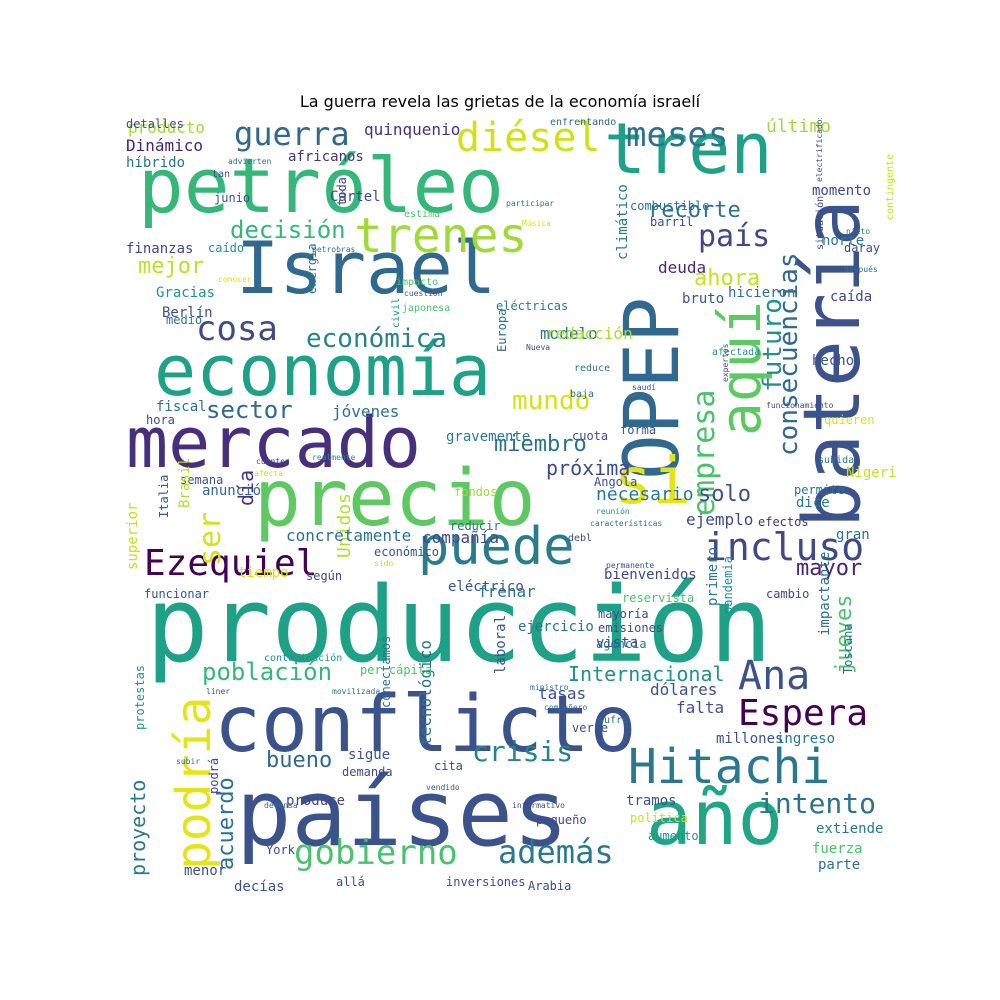 This screenshot has width=1000, height=1000. Describe the element at coordinates (644, 387) in the screenshot. I see `word-saudi: saudí` at that location.